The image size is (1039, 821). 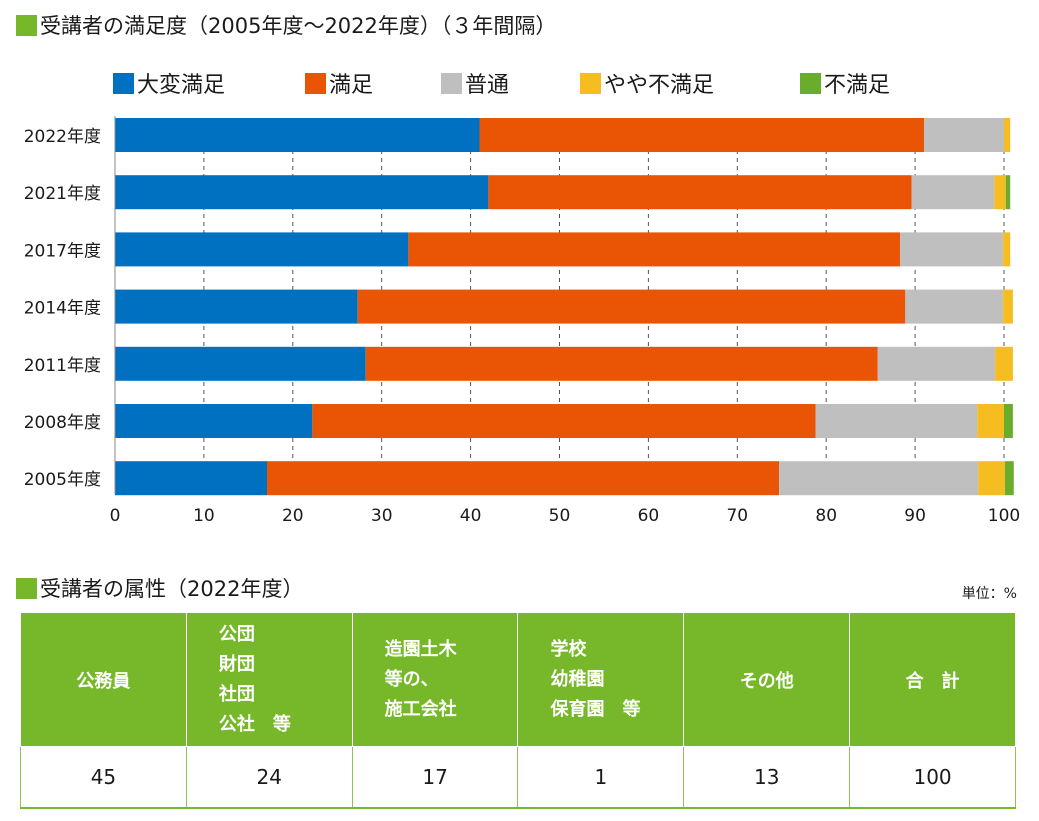 I want to click on category-label-4: 2011年度, so click(x=62, y=366).